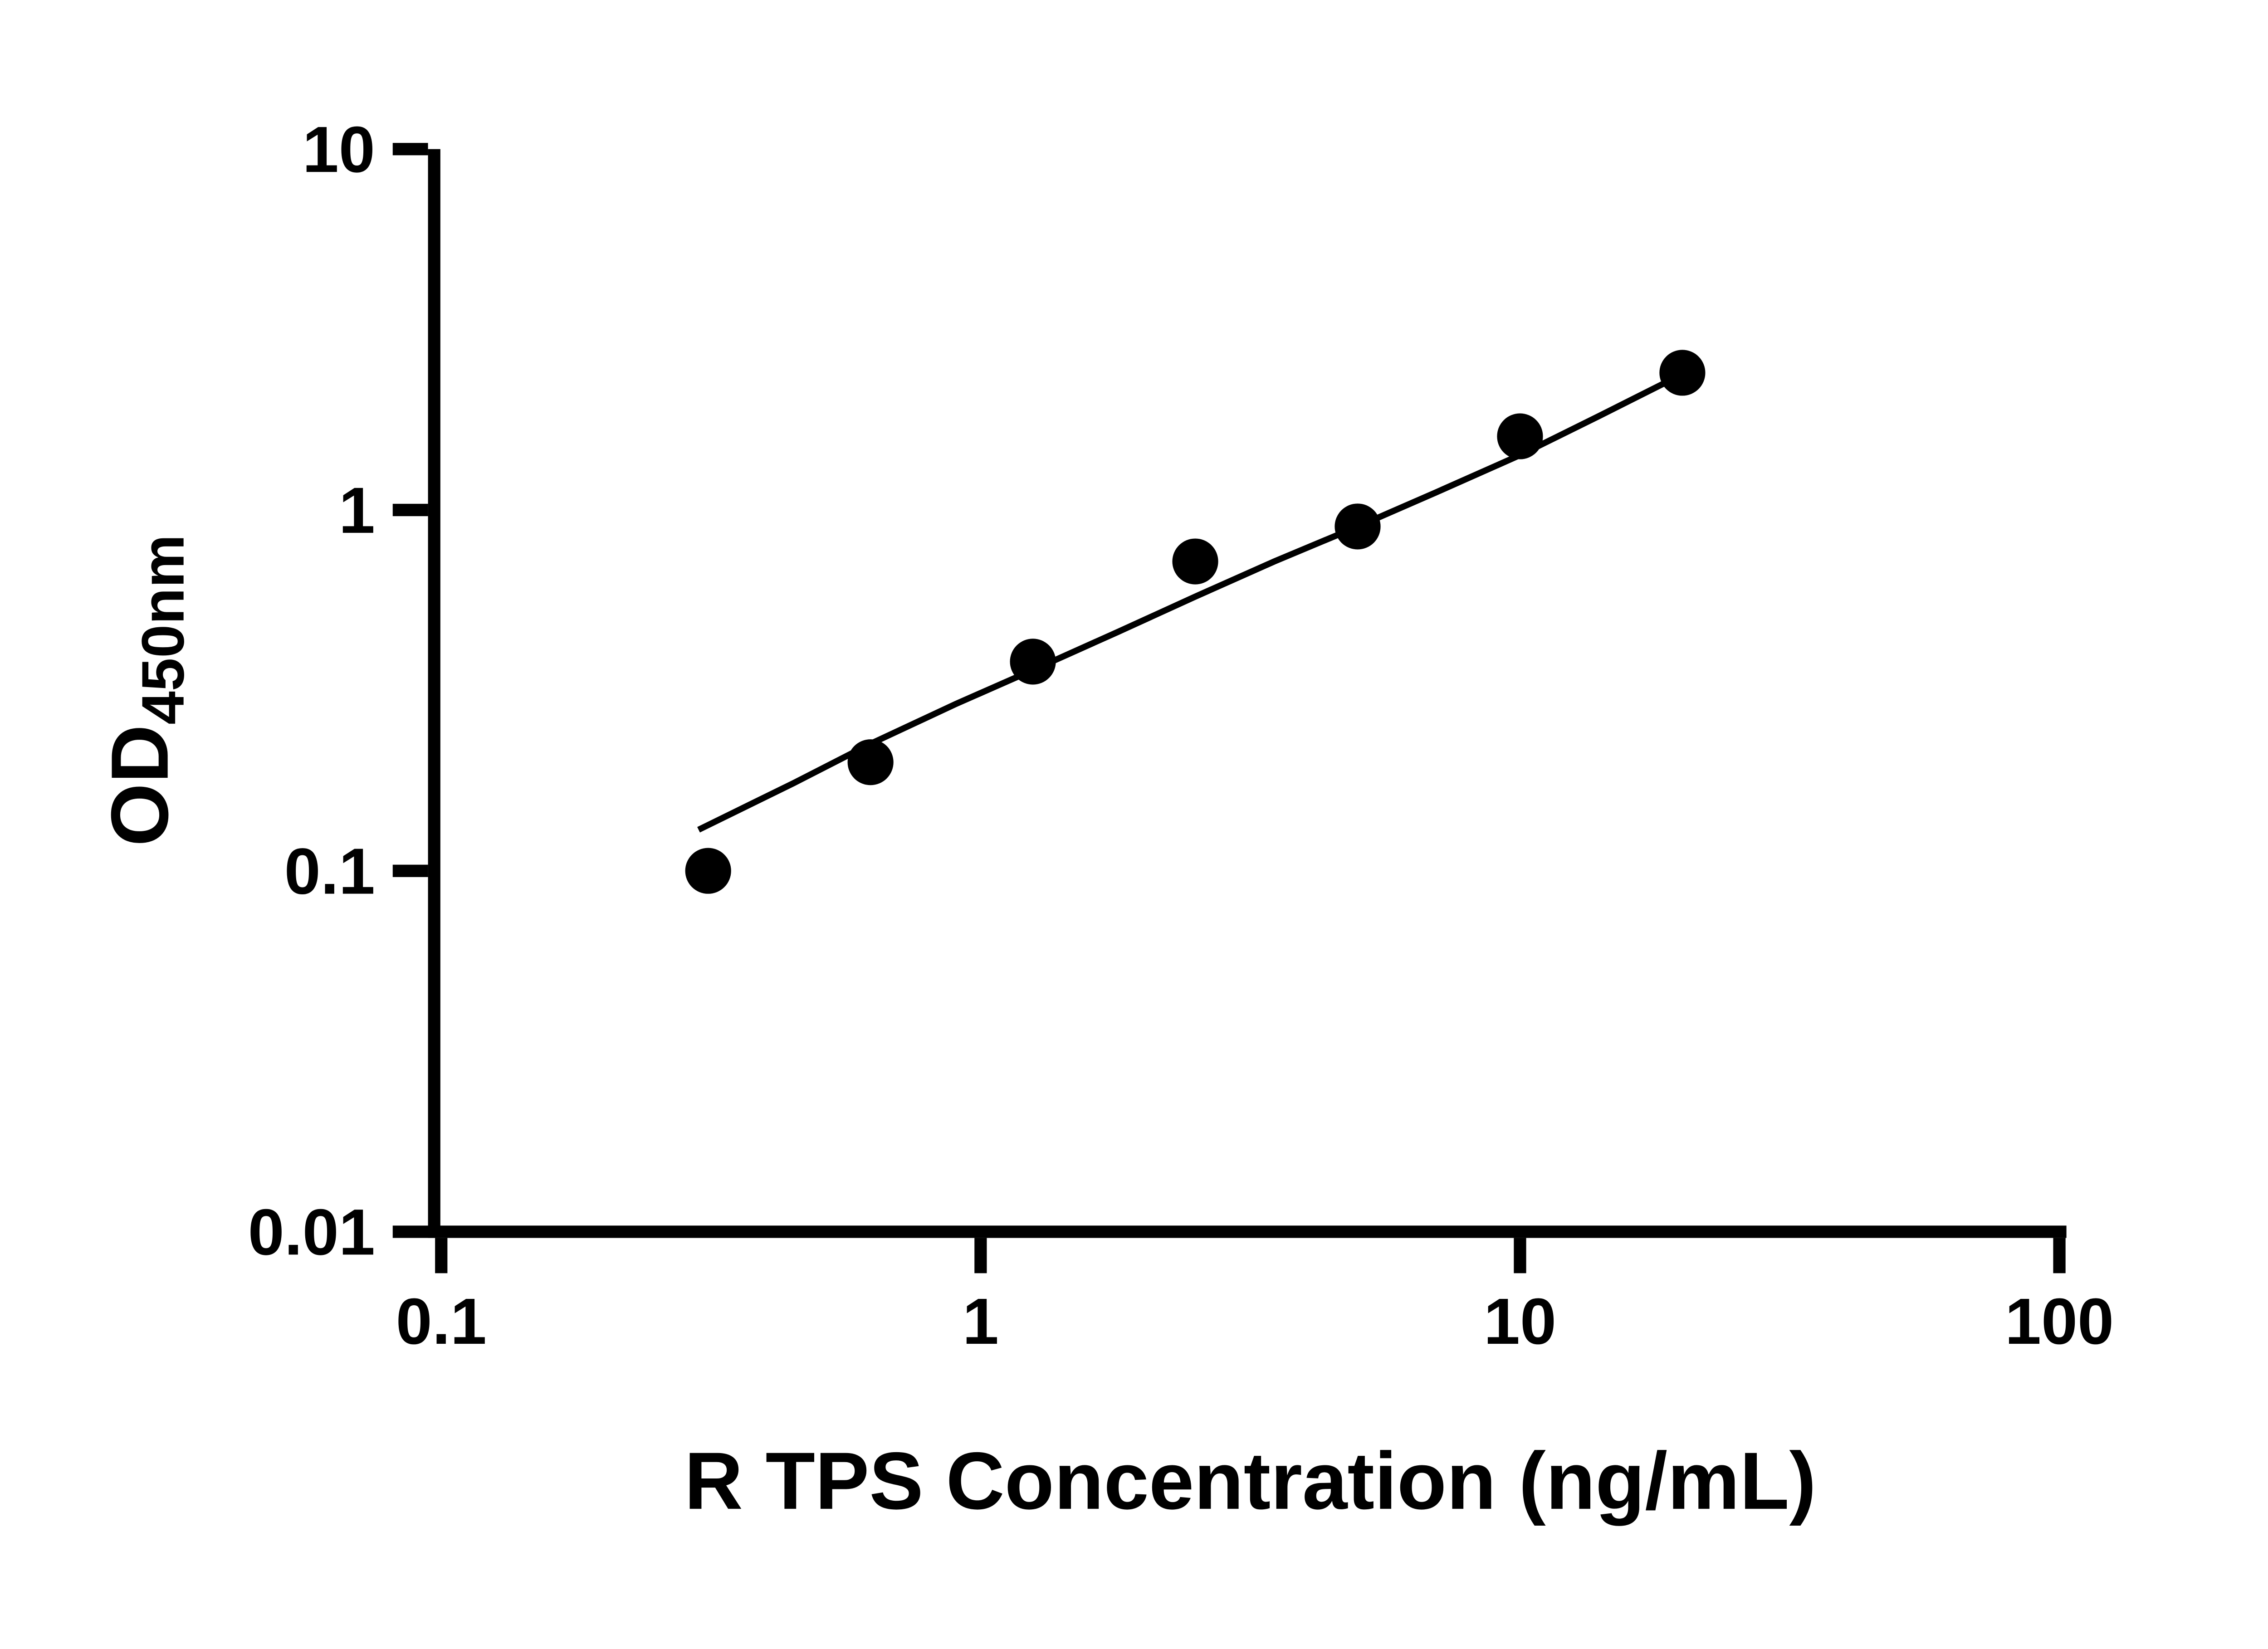 This screenshot has height=1649, width=2268. What do you see at coordinates (339, 149) in the screenshot?
I see `y-tick-label: 10` at bounding box center [339, 149].